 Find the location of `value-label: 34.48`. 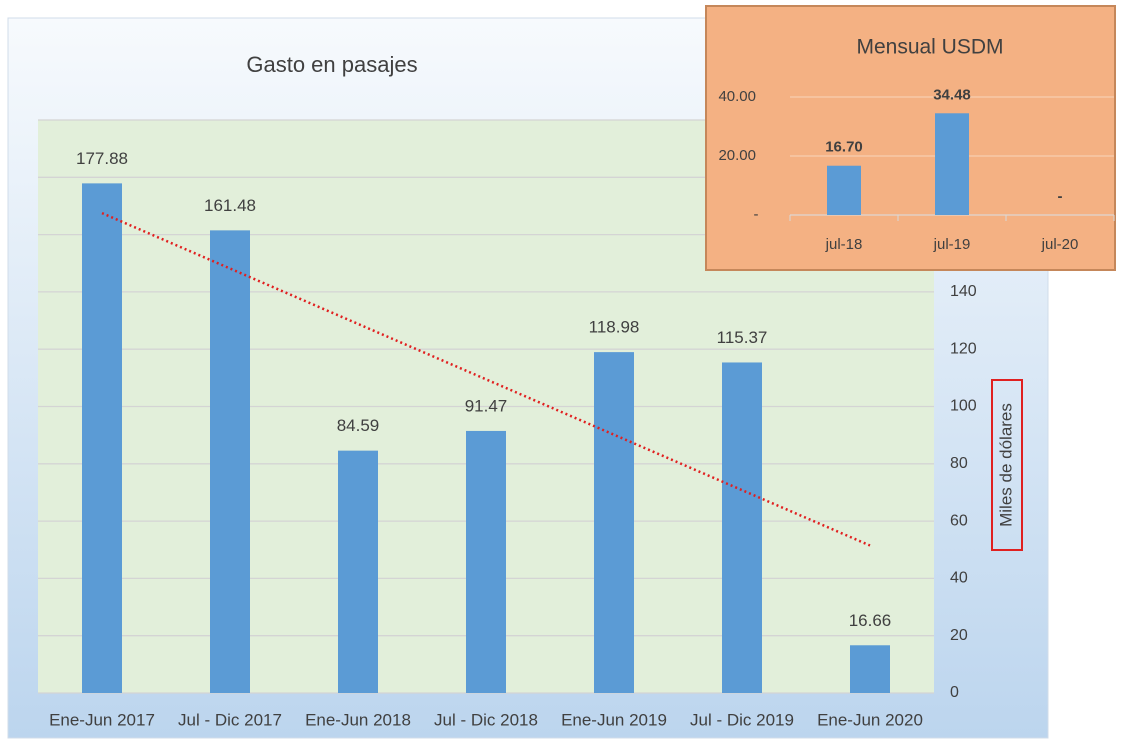

value-label: 34.48 is located at coordinates (952, 94).